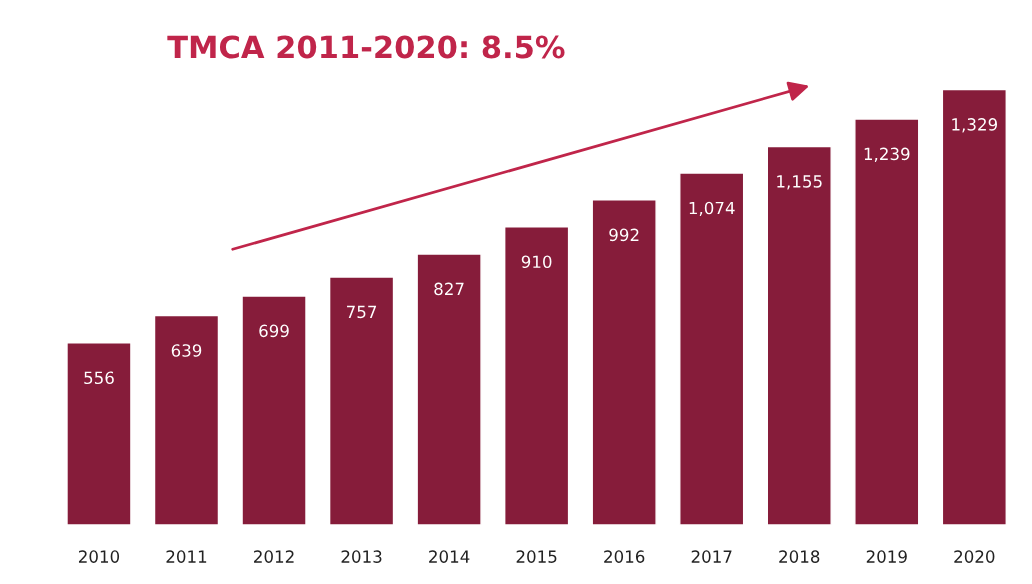 Image resolution: width=1032 pixels, height=584 pixels. What do you see at coordinates (274, 331) in the screenshot?
I see `data-label: 699` at bounding box center [274, 331].